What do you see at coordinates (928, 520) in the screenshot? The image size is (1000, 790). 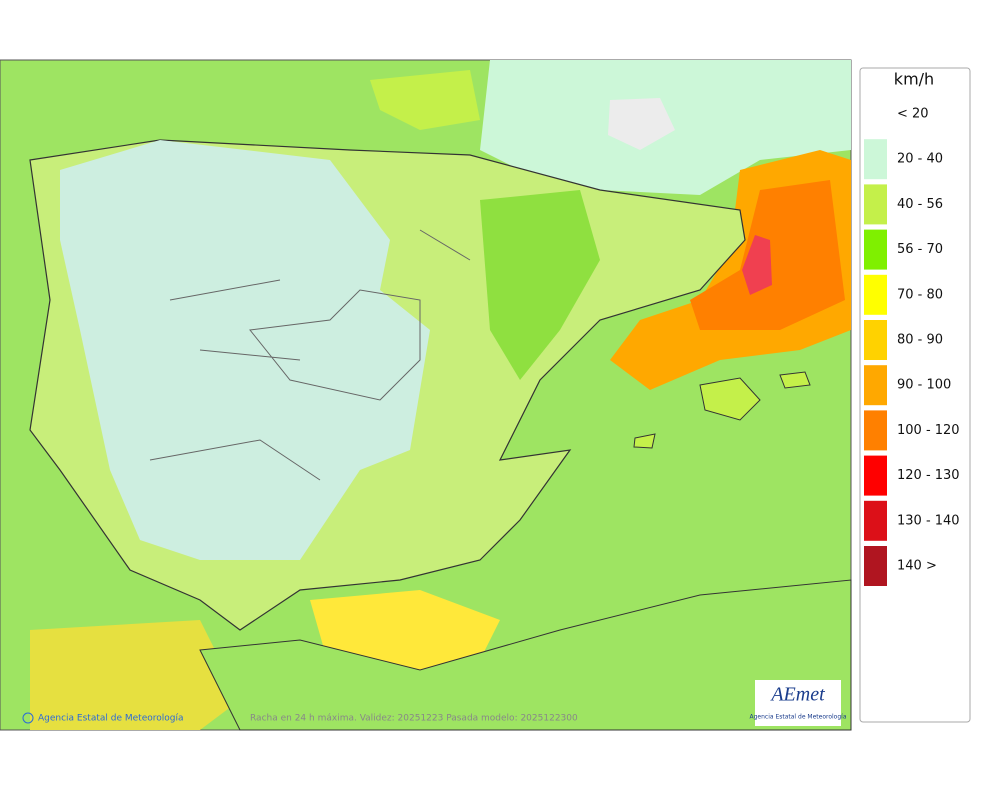 I see `legend-label: 130 - 140` at bounding box center [928, 520].